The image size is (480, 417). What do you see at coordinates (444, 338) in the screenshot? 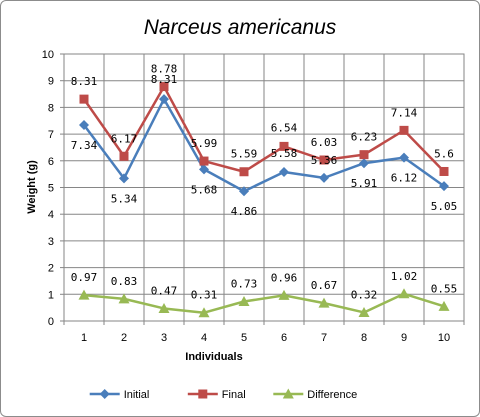
I see `x-tick-label: 10` at bounding box center [444, 338].